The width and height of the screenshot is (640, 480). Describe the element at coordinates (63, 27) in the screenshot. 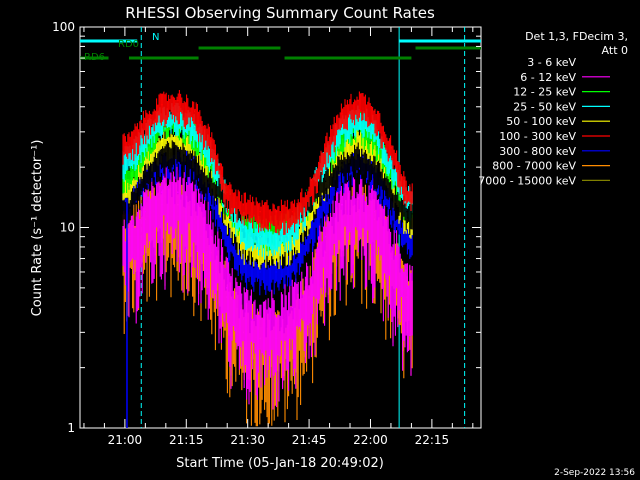

I see `y-tick-label: 100` at that location.